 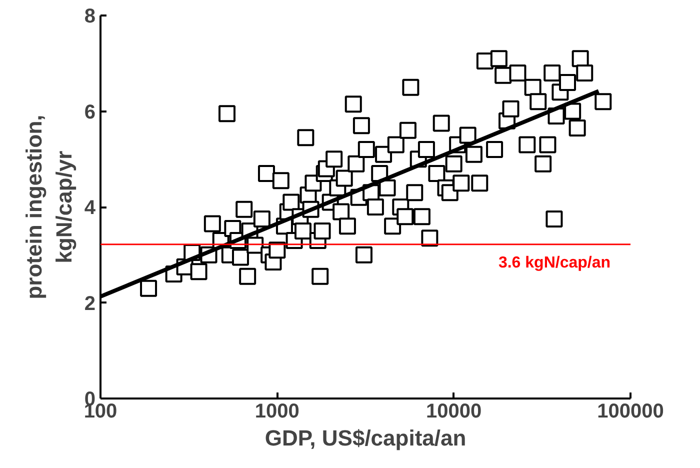 I want to click on x-tick-label: 100000, so click(x=630, y=411).